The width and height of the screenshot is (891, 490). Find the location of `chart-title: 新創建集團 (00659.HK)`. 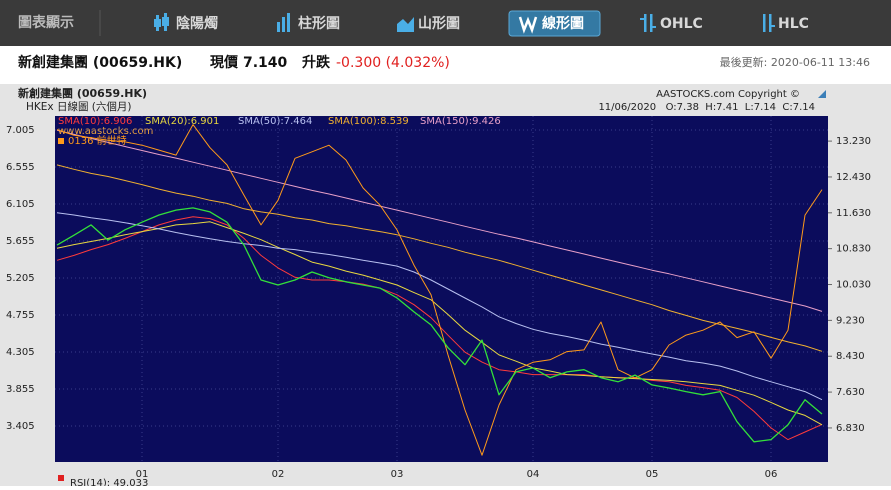

chart-title: 新創建集團 (00659.HK) is located at coordinates (82, 93).